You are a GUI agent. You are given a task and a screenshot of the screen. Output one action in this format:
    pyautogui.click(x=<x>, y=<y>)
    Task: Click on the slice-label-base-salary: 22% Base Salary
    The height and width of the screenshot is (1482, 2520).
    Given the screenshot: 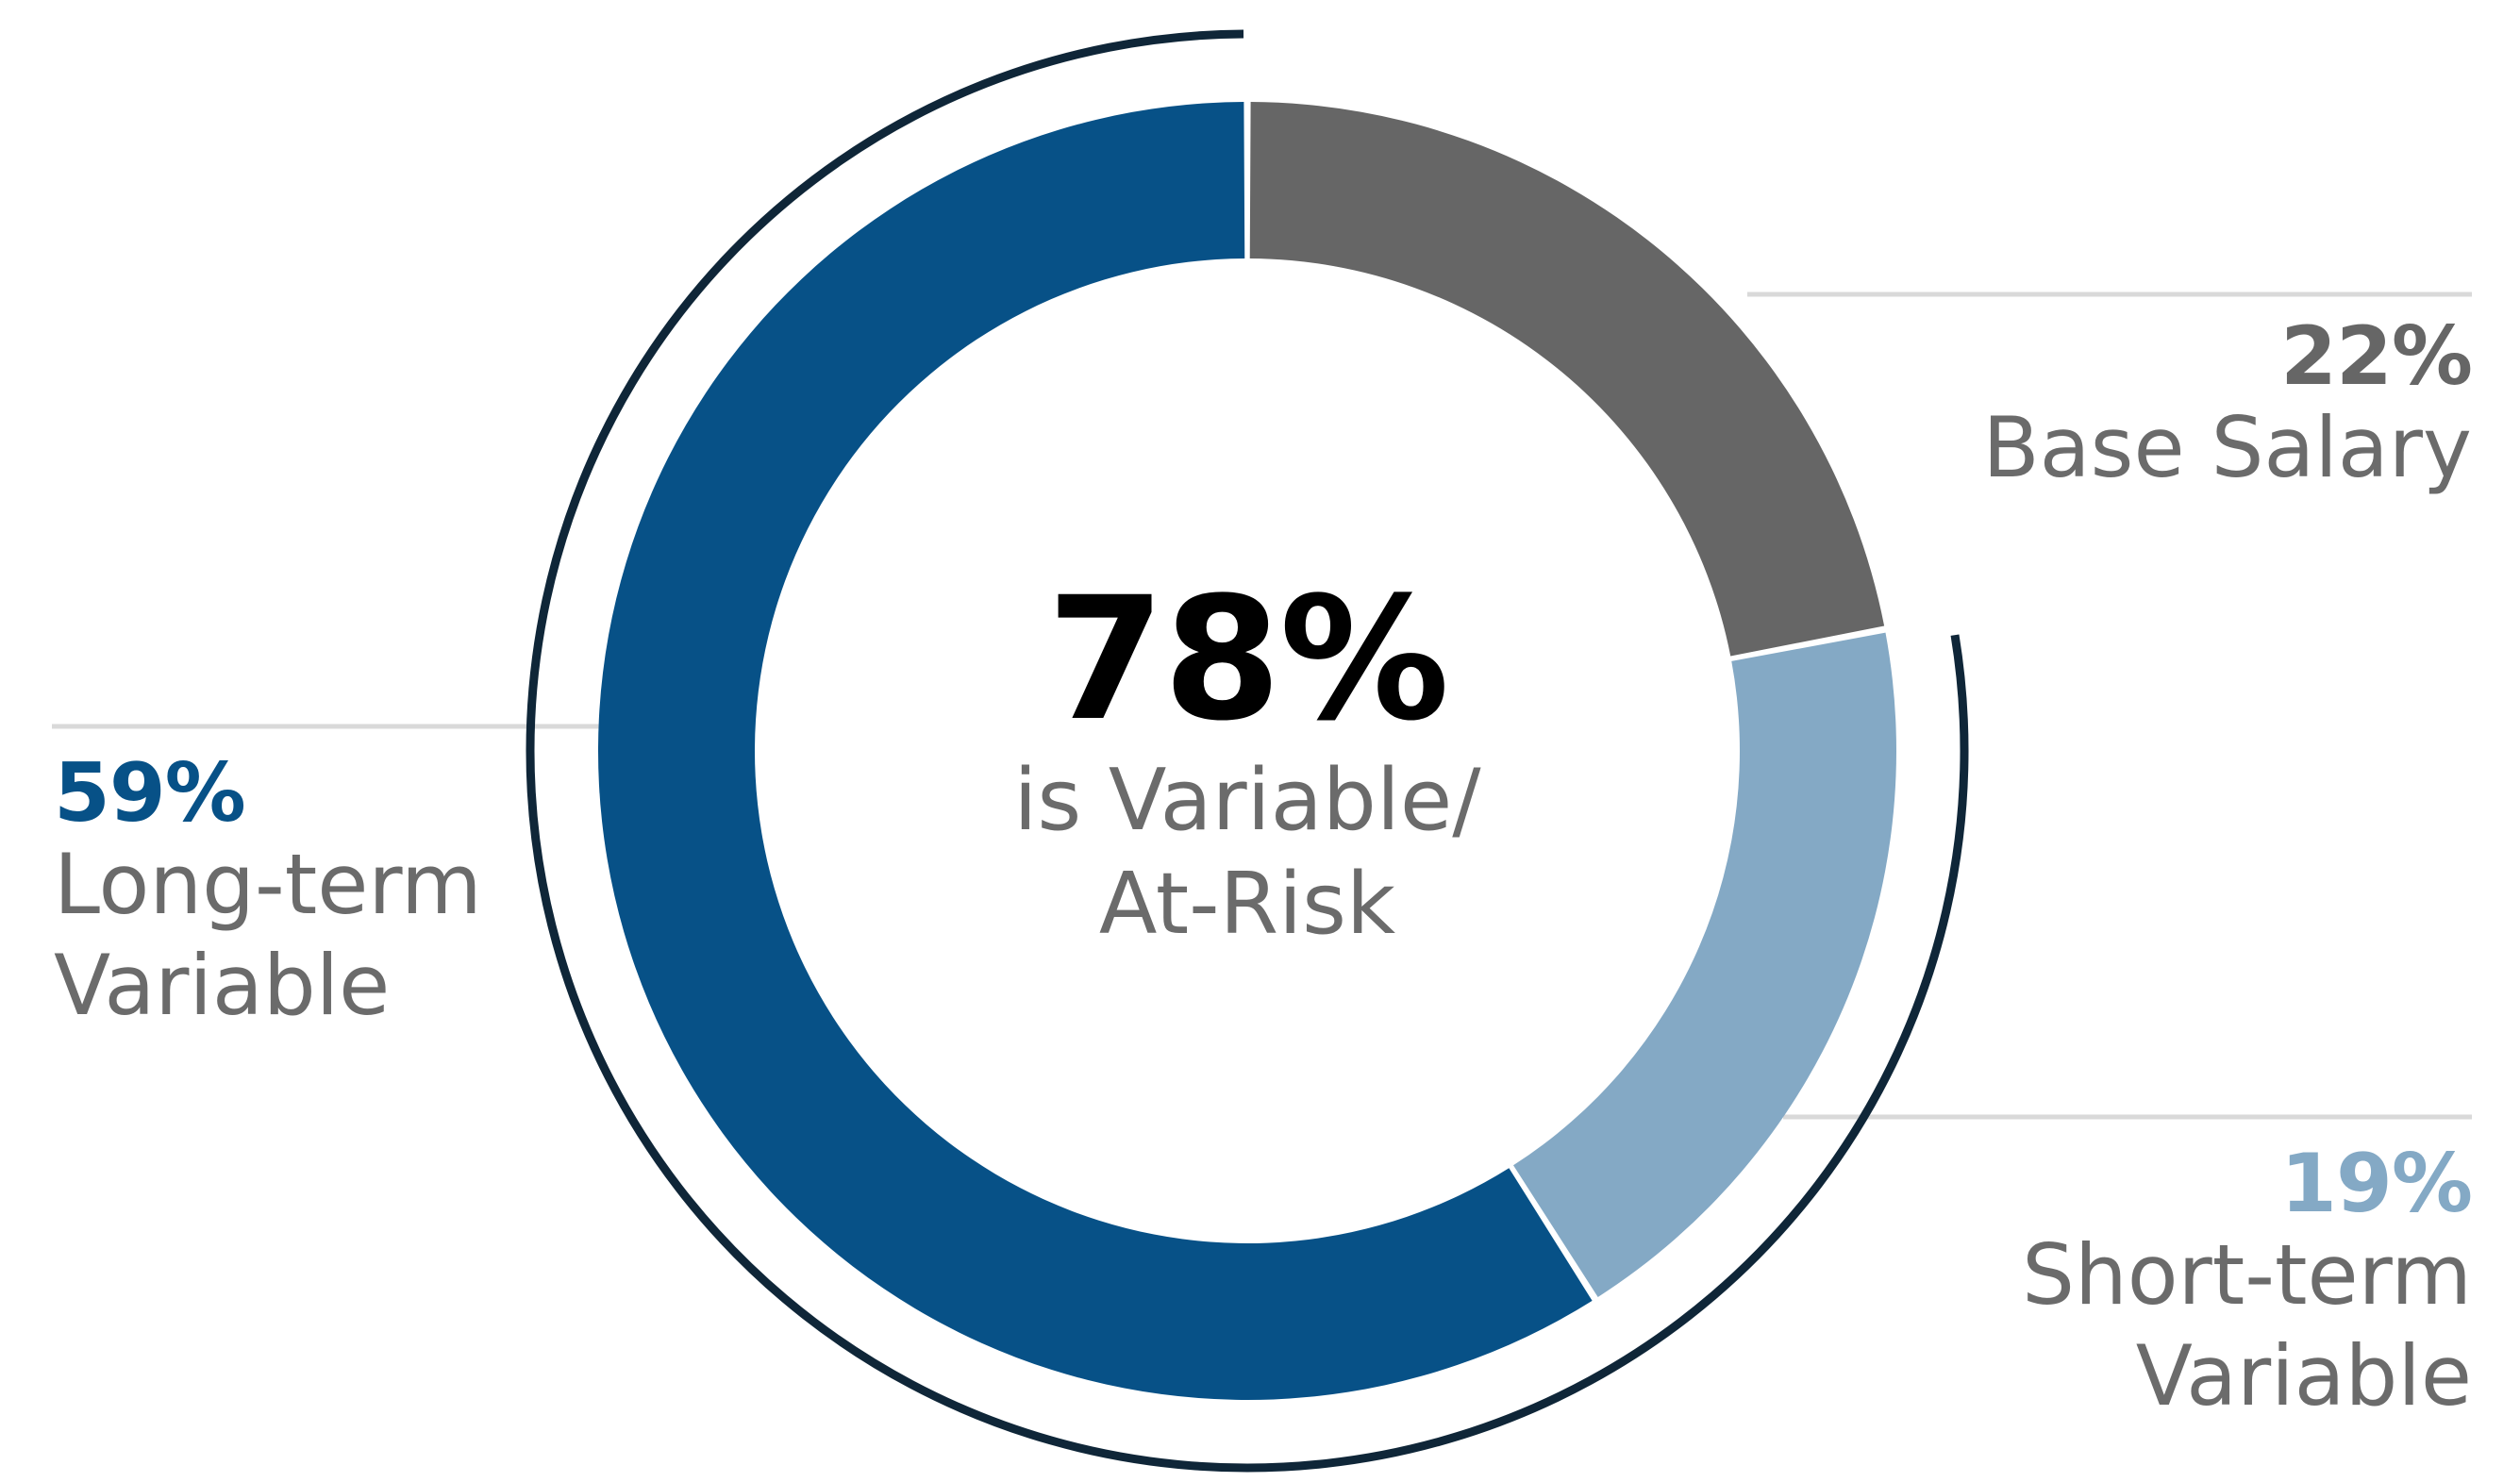 What is the action you would take?
    pyautogui.click(x=2227, y=404)
    